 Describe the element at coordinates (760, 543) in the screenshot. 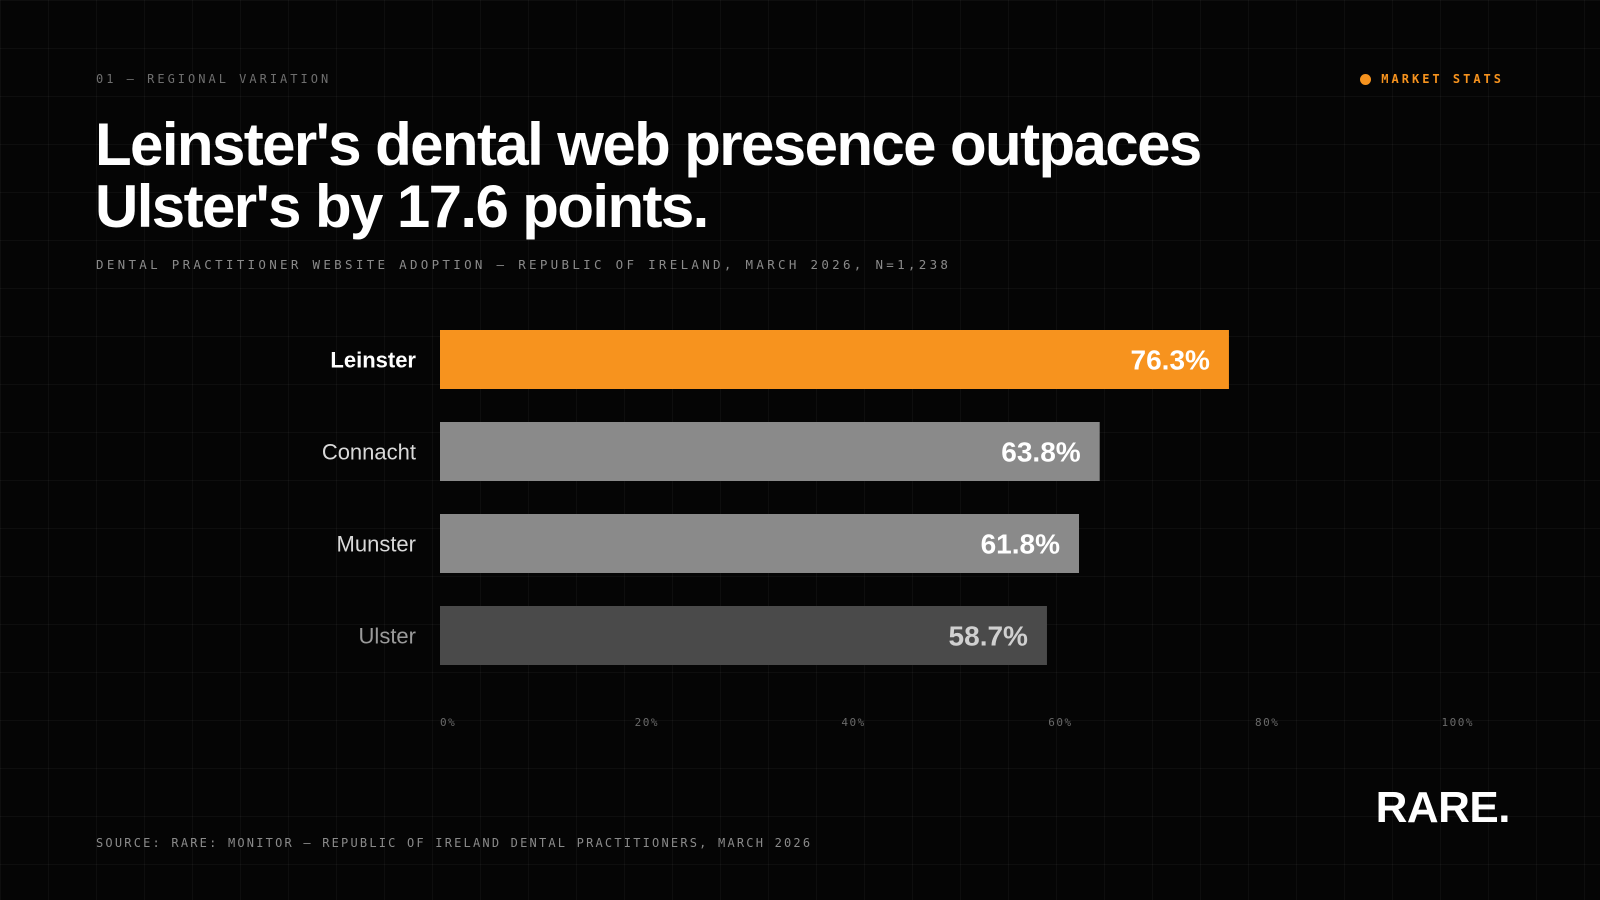

I see `bar-munster` at that location.